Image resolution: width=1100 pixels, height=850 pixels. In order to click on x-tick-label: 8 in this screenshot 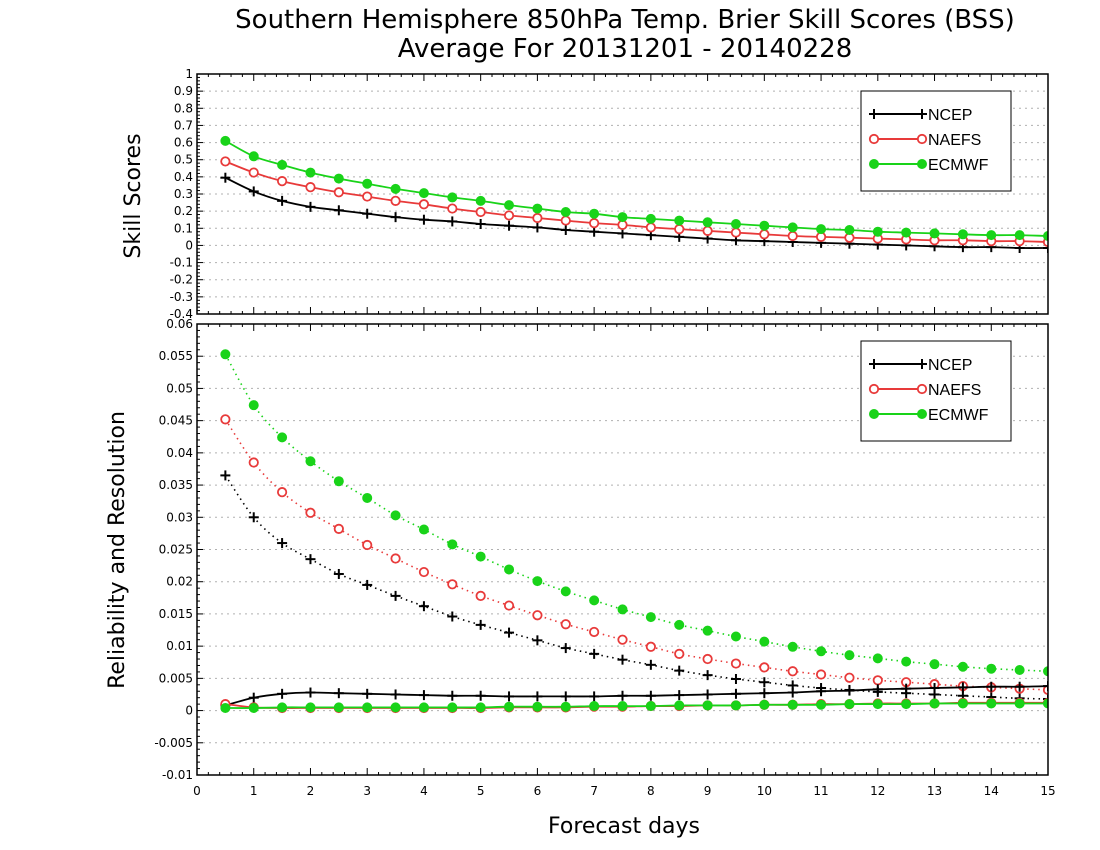, I will do `click(651, 791)`.